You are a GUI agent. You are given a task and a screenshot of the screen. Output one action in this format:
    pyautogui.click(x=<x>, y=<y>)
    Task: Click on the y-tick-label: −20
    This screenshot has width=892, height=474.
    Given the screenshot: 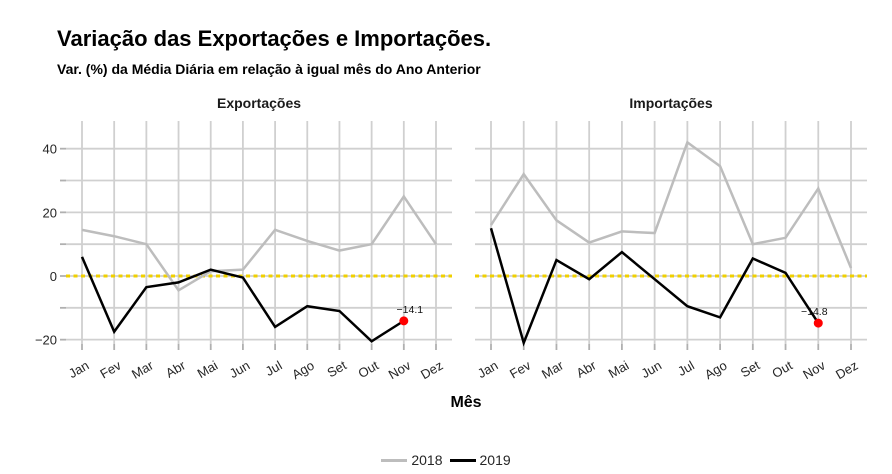 What is the action you would take?
    pyautogui.click(x=46, y=340)
    